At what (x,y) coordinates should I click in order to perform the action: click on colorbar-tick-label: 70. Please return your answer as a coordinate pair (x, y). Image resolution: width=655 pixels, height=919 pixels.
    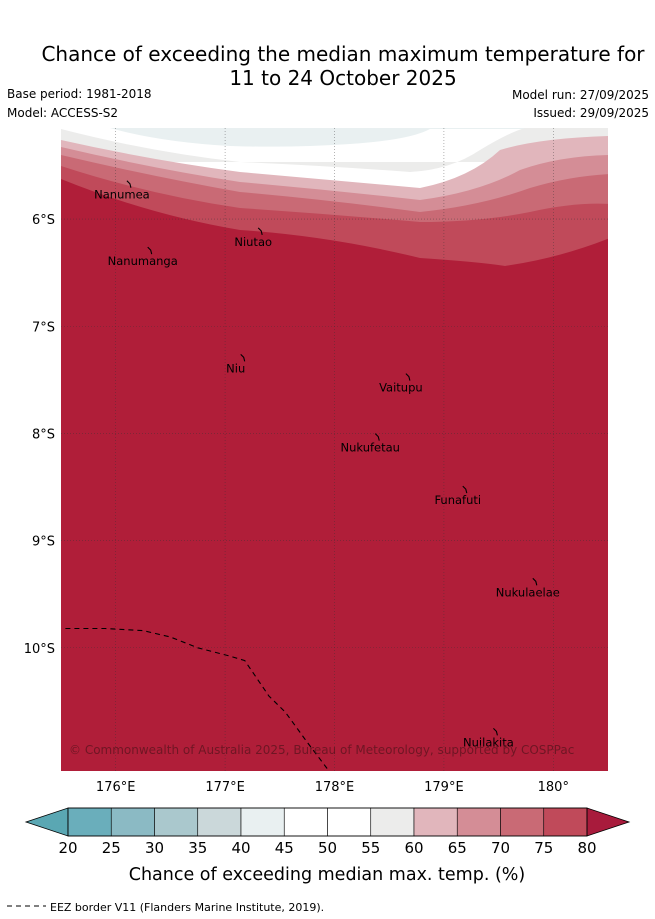
    Looking at the image, I should click on (500, 848).